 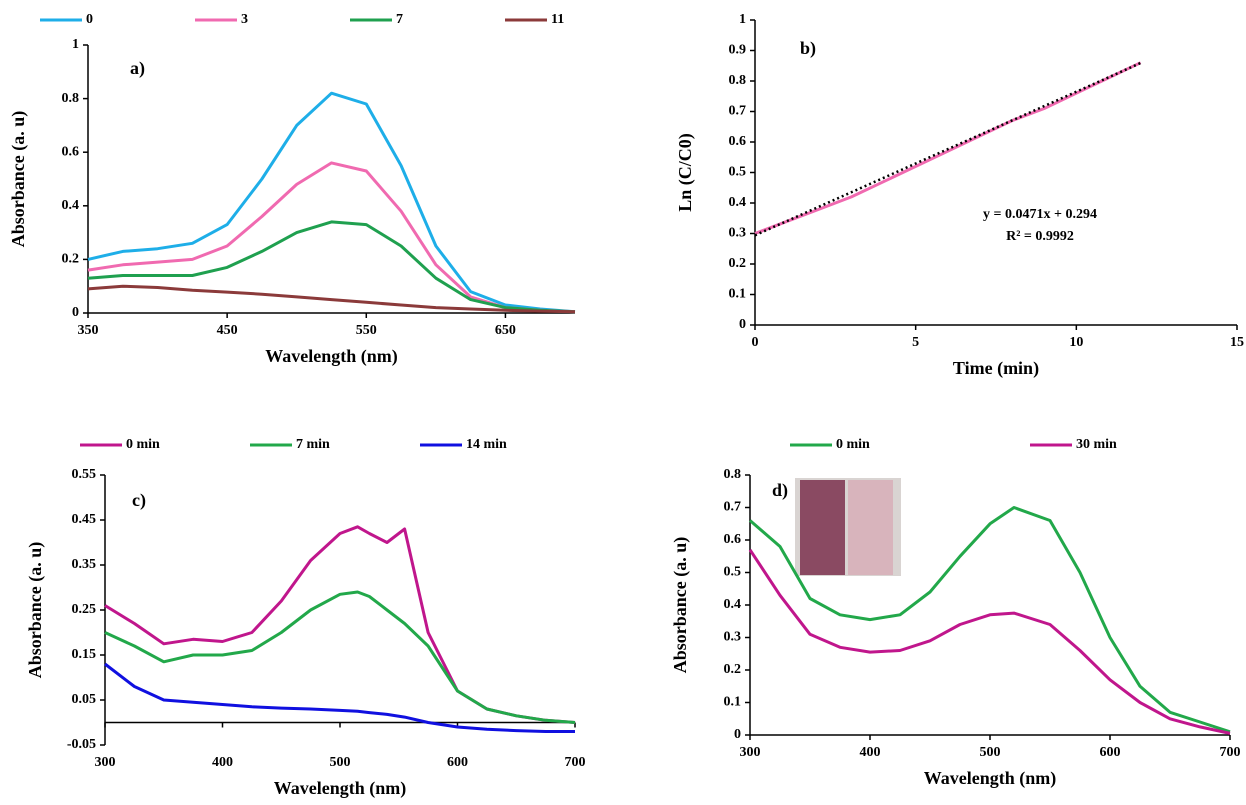 I want to click on y-tick-label: 0.35, so click(x=84, y=564).